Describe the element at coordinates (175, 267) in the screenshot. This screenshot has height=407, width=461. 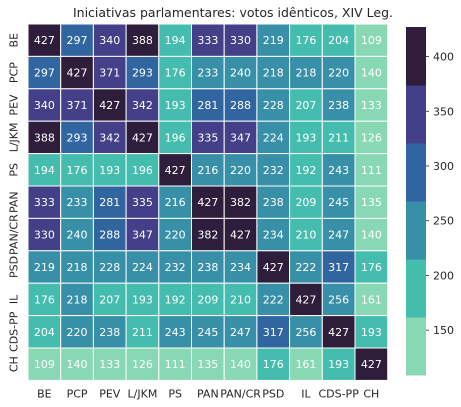
I see `cell-value-label: 232` at that location.